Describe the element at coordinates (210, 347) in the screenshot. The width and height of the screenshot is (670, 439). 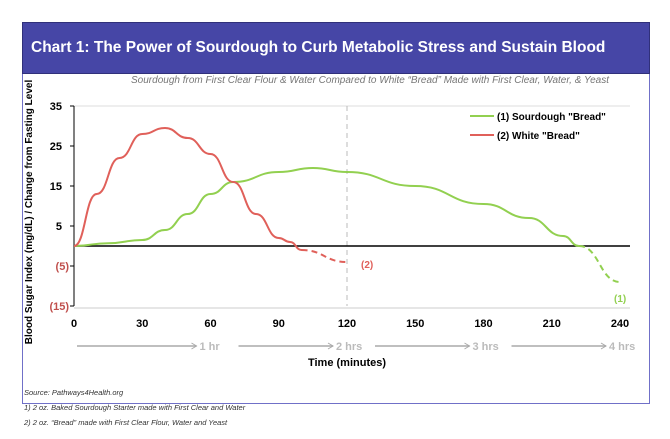
I see `hour-label: 1 hr` at that location.